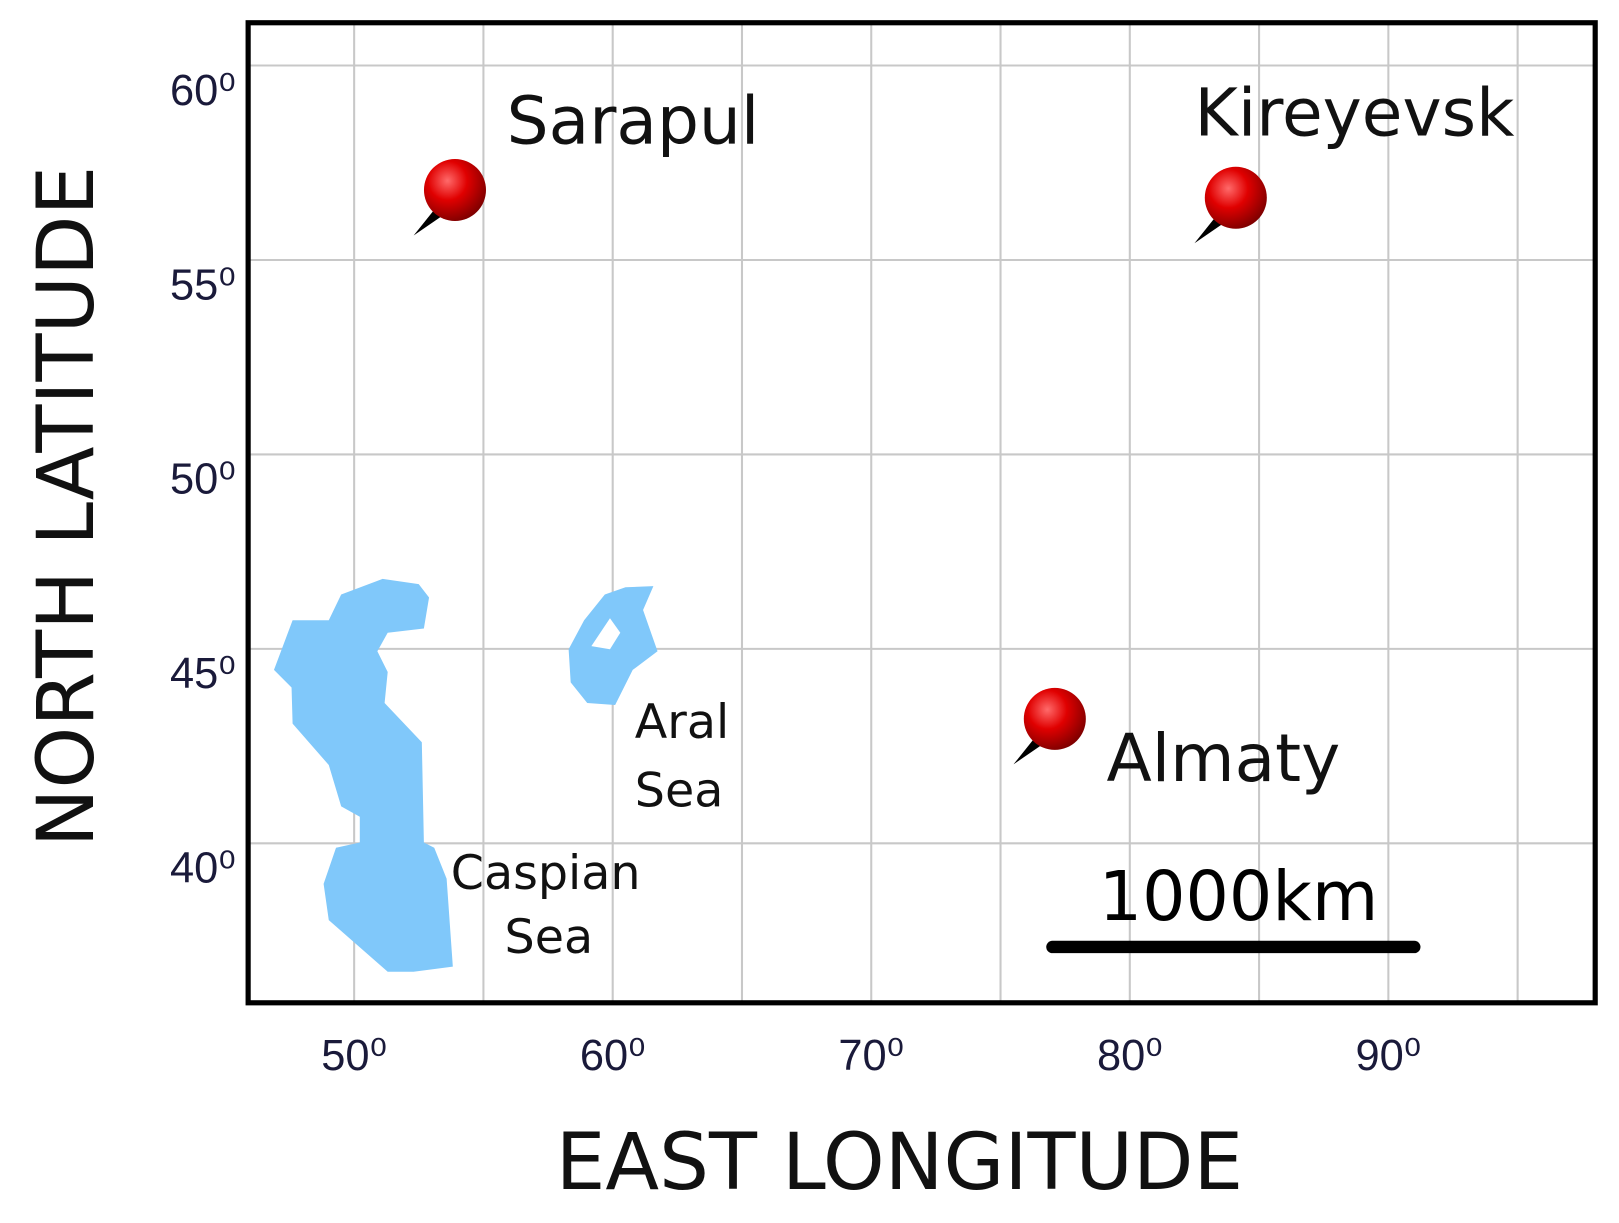 The height and width of the screenshot is (1223, 1619). Describe the element at coordinates (203, 91) in the screenshot. I see `y-tick-label: 60⁰` at that location.